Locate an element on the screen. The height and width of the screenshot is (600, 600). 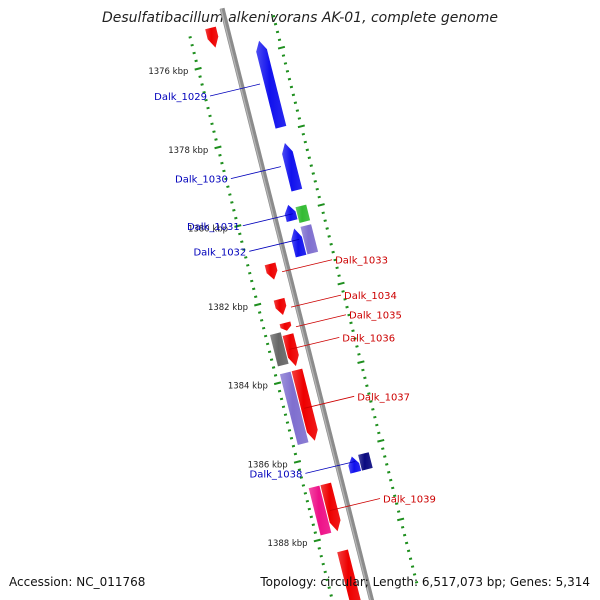
gene-dalk-1039a is located at coordinates (330, 507).